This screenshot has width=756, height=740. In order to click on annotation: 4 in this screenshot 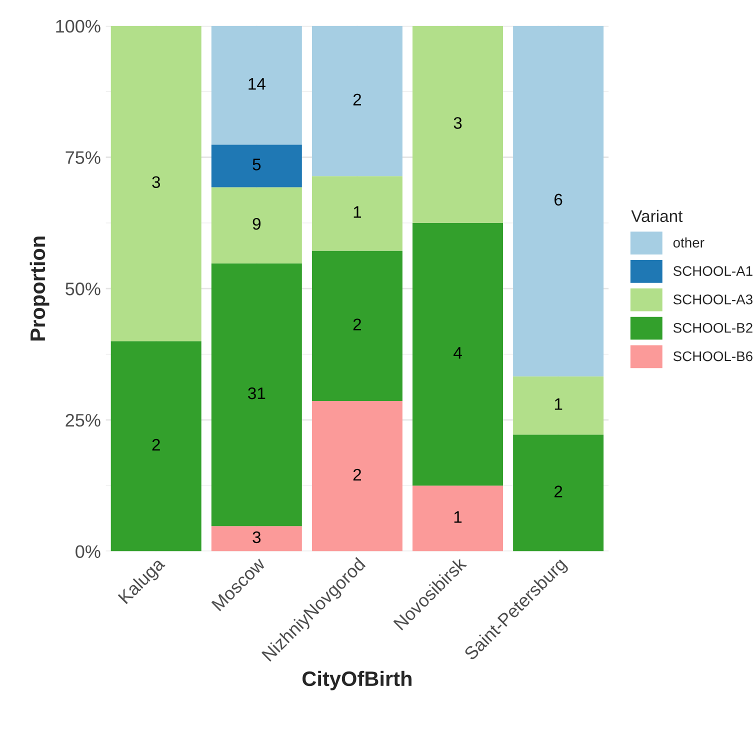, I will do `click(458, 353)`.